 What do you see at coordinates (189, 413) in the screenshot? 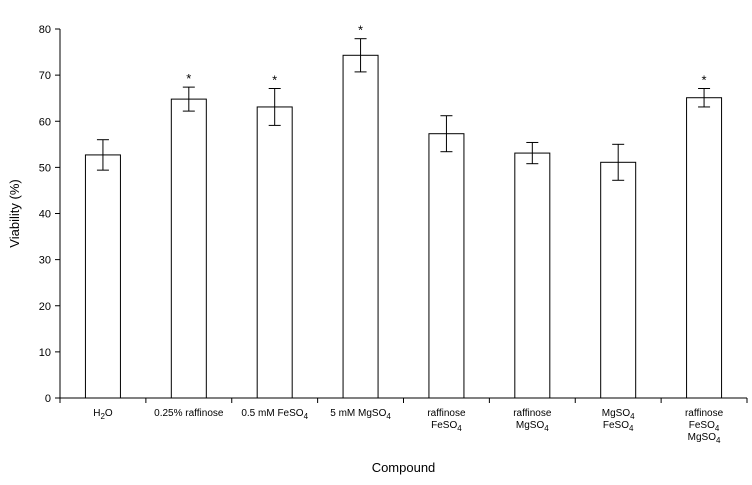
I see `x-tick-label: 0.25% raffinose` at bounding box center [189, 413].